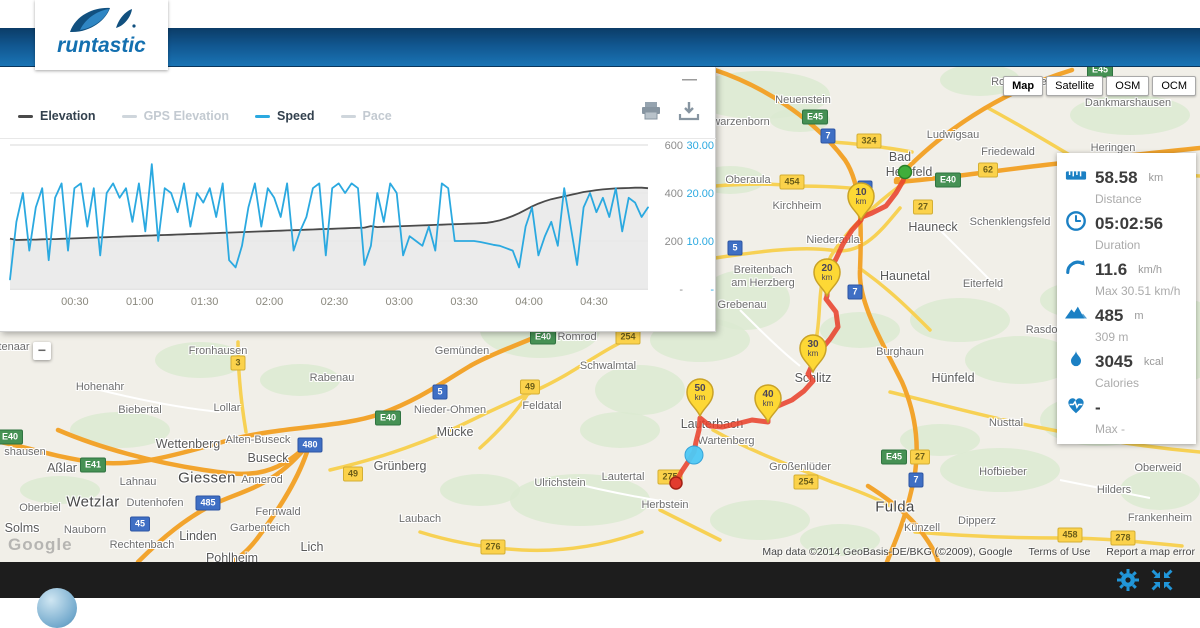 The height and width of the screenshot is (628, 1200). I want to click on map-label: Aßlar, so click(62, 468).